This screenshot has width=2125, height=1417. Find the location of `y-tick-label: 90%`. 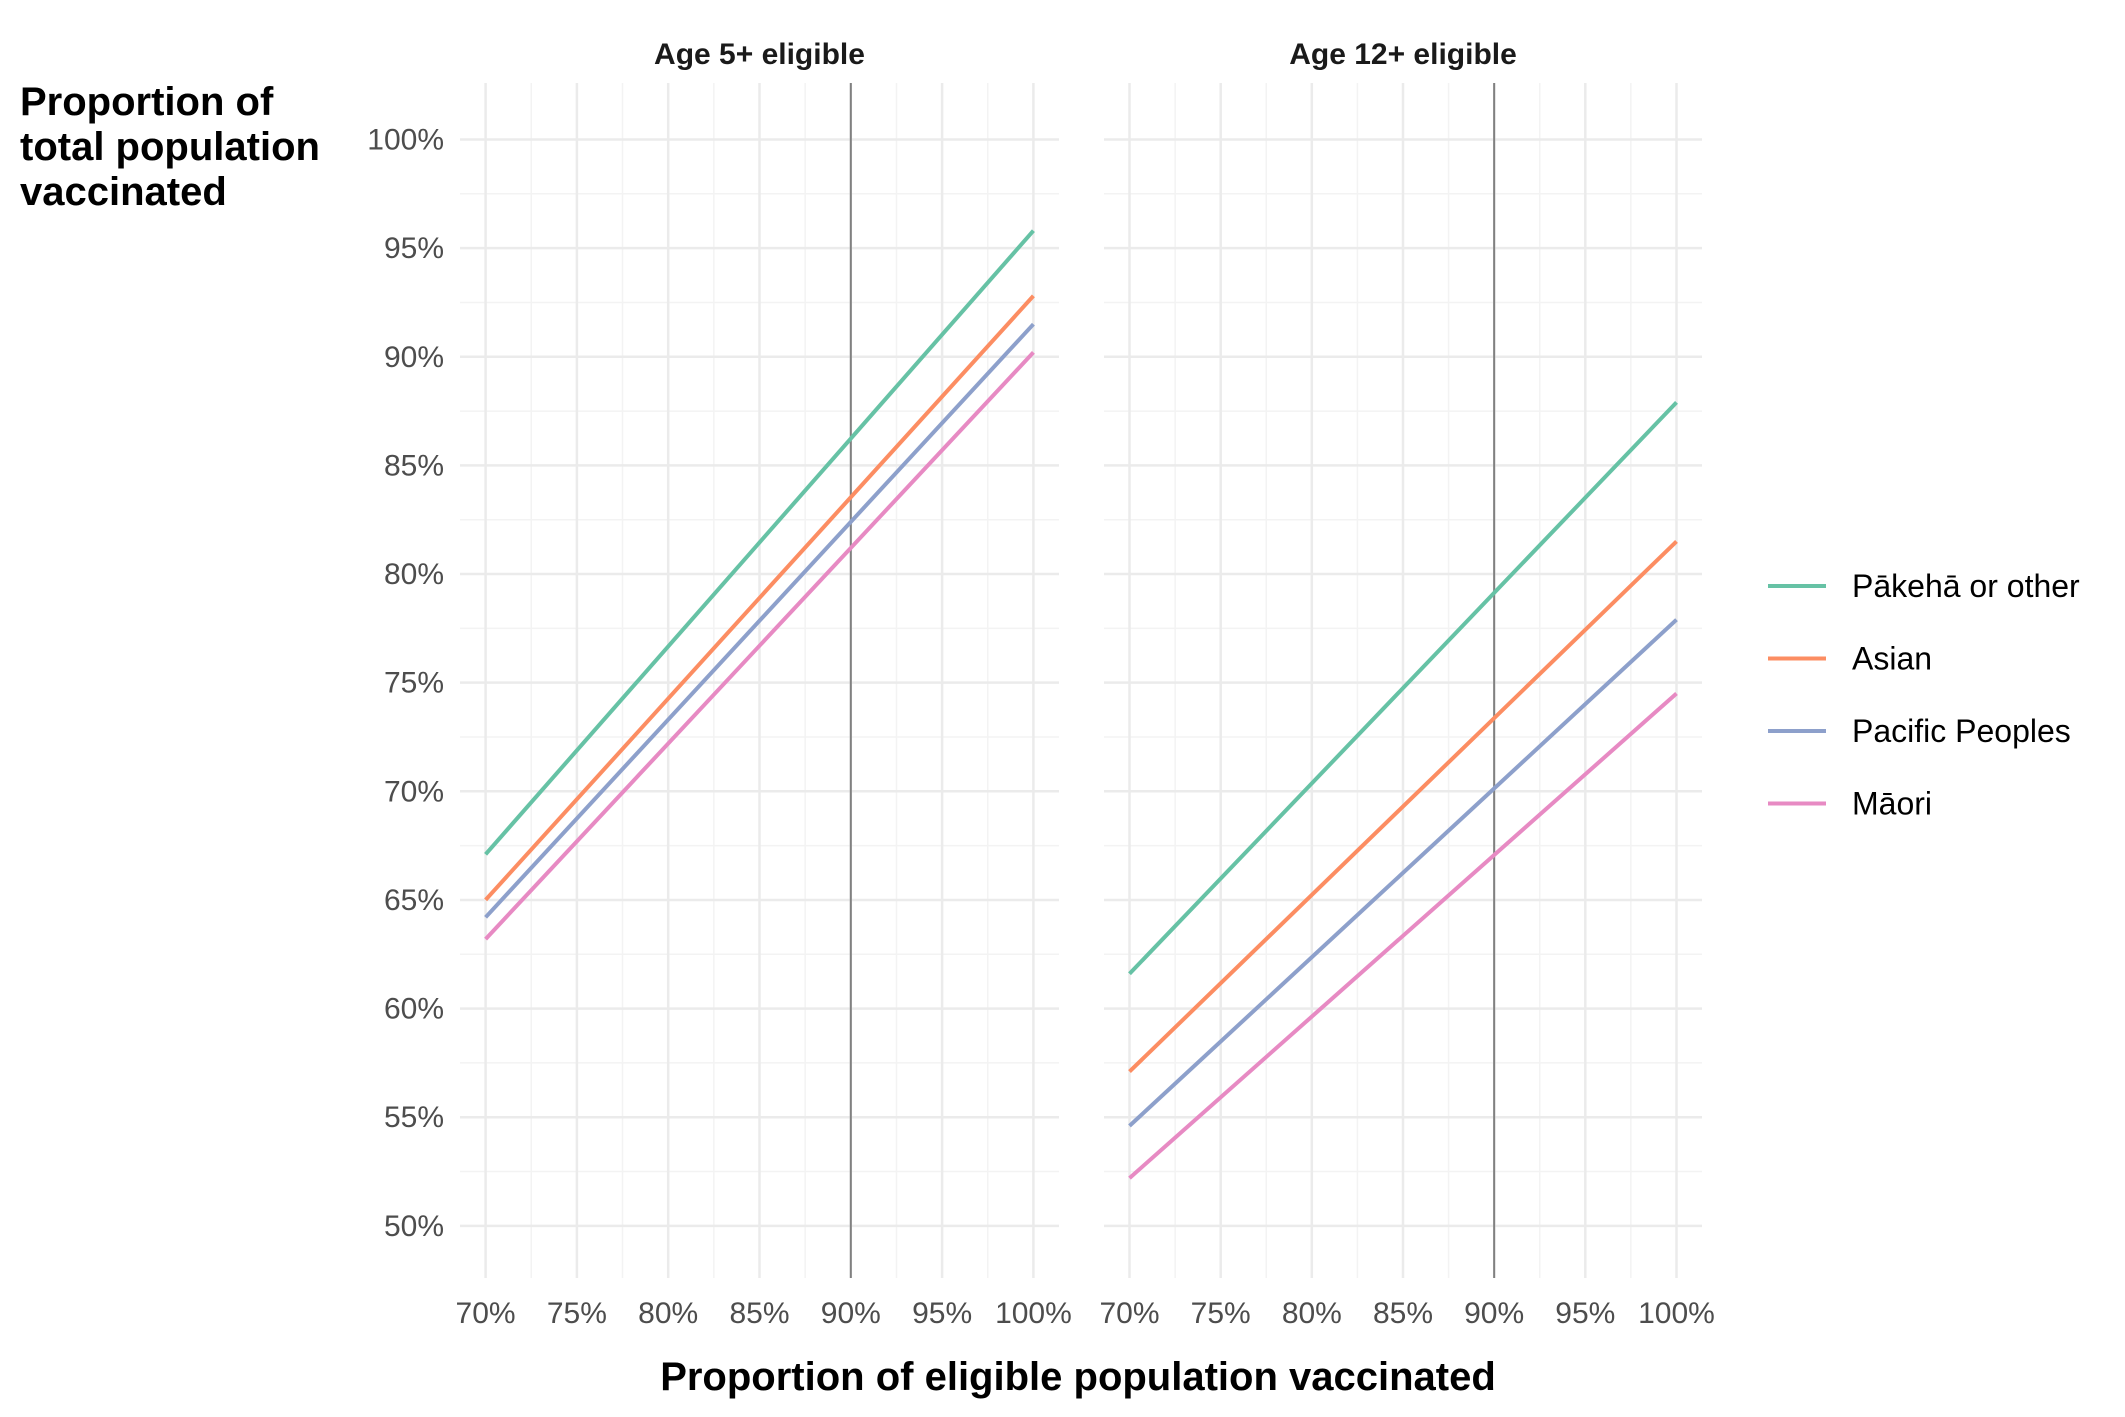

y-tick-label: 90% is located at coordinates (414, 357).